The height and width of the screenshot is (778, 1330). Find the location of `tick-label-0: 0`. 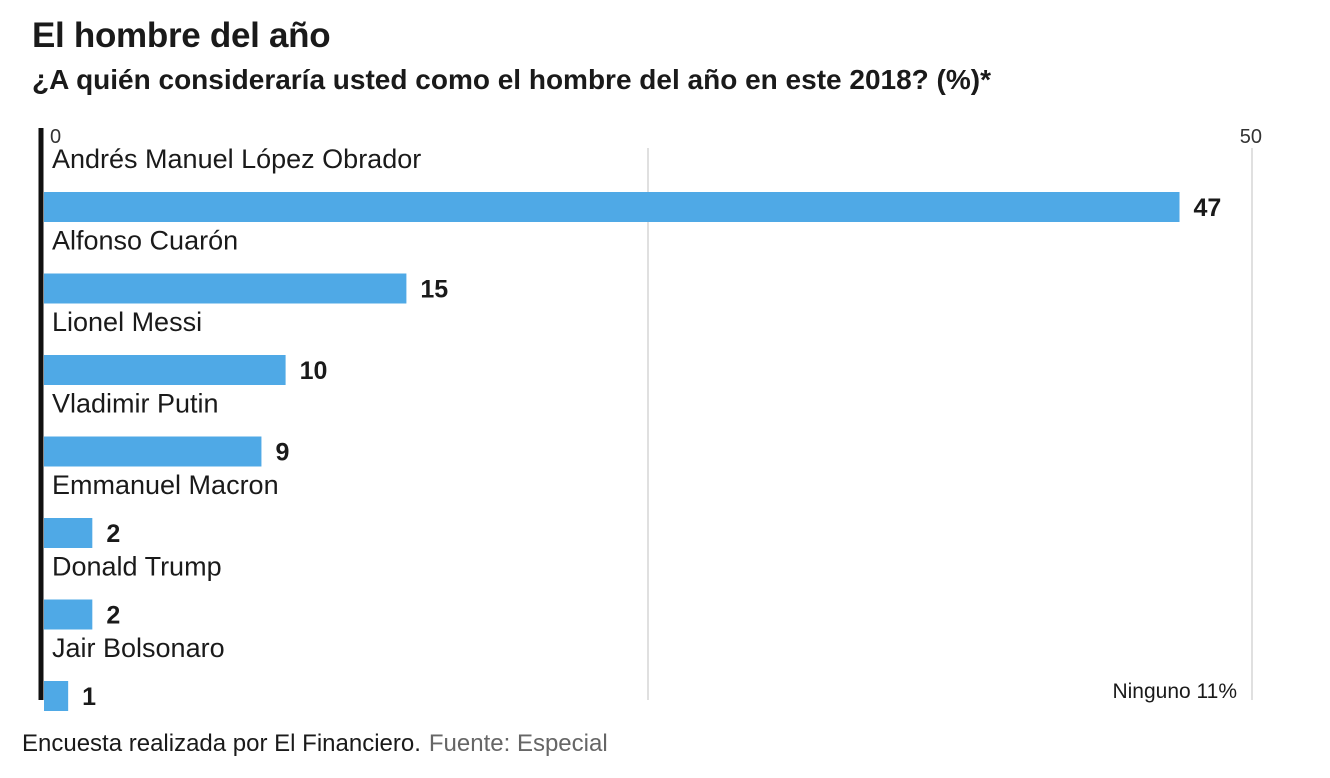

tick-label-0: 0 is located at coordinates (55, 137).